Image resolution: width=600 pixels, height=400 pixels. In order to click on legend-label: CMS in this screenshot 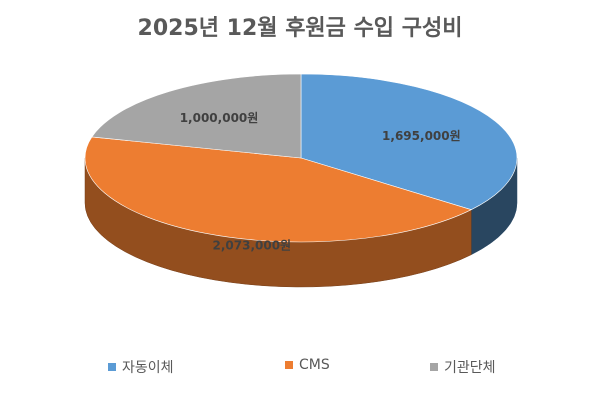, I will do `click(314, 365)`.